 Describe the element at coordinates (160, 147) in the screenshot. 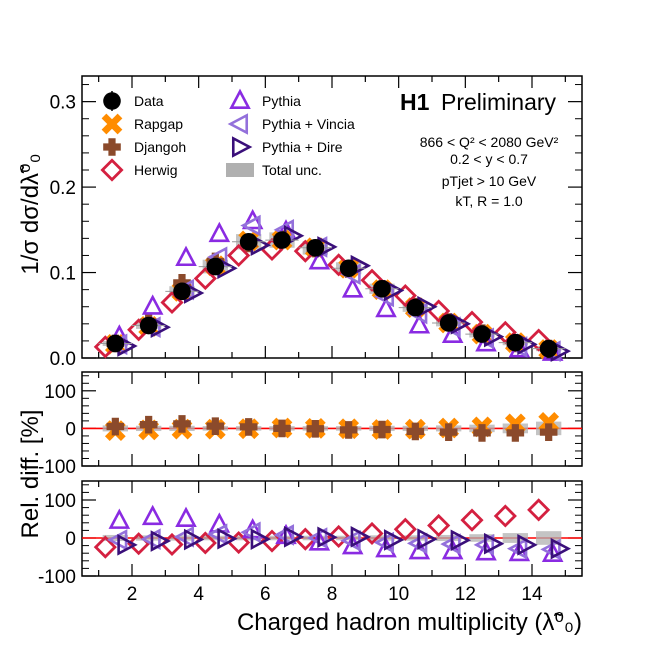

I see `legend-label: Djangoh` at that location.